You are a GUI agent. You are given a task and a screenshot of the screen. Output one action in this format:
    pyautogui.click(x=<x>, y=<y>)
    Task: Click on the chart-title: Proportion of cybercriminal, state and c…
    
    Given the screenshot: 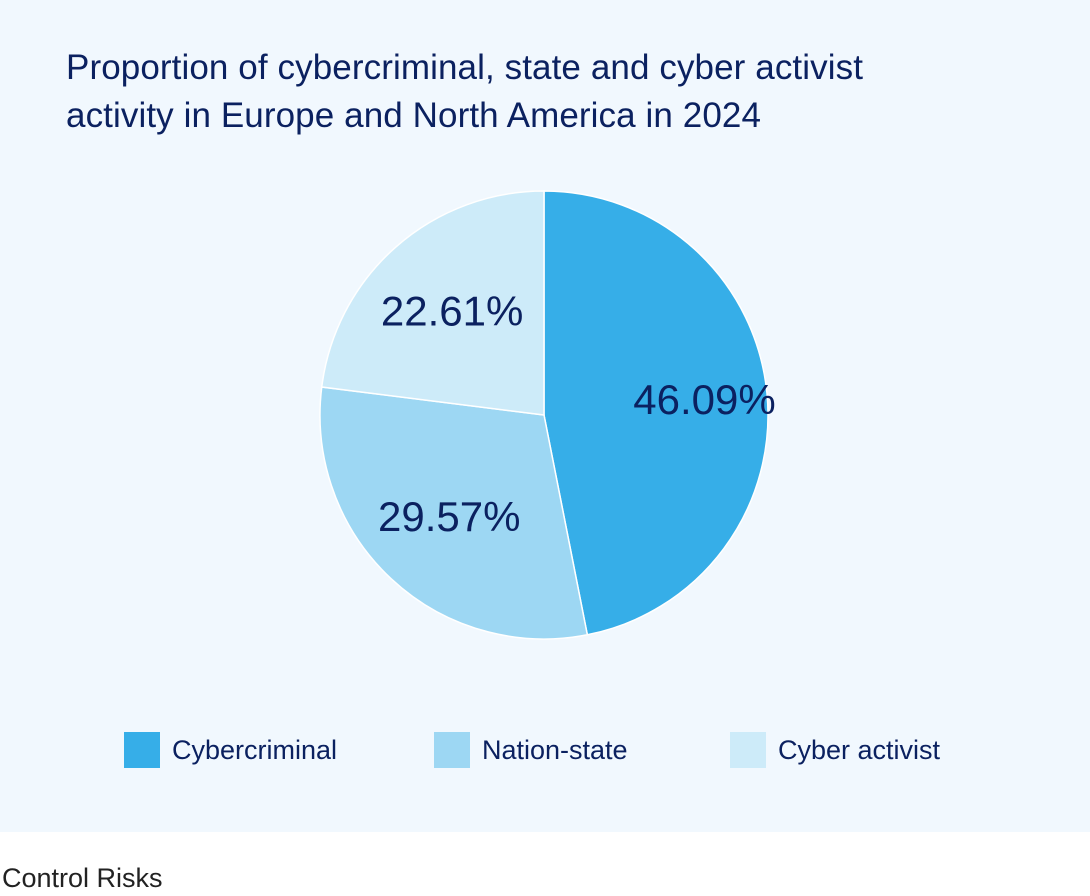 What is the action you would take?
    pyautogui.click(x=465, y=91)
    